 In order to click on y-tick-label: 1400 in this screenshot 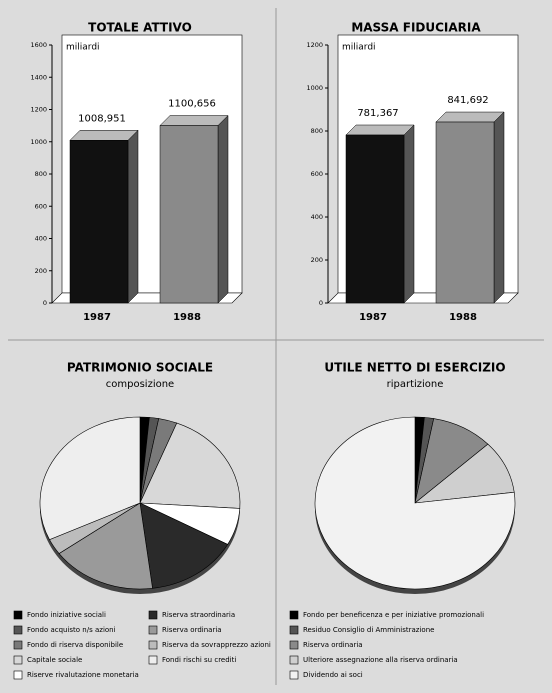, I will do `click(38, 77)`.